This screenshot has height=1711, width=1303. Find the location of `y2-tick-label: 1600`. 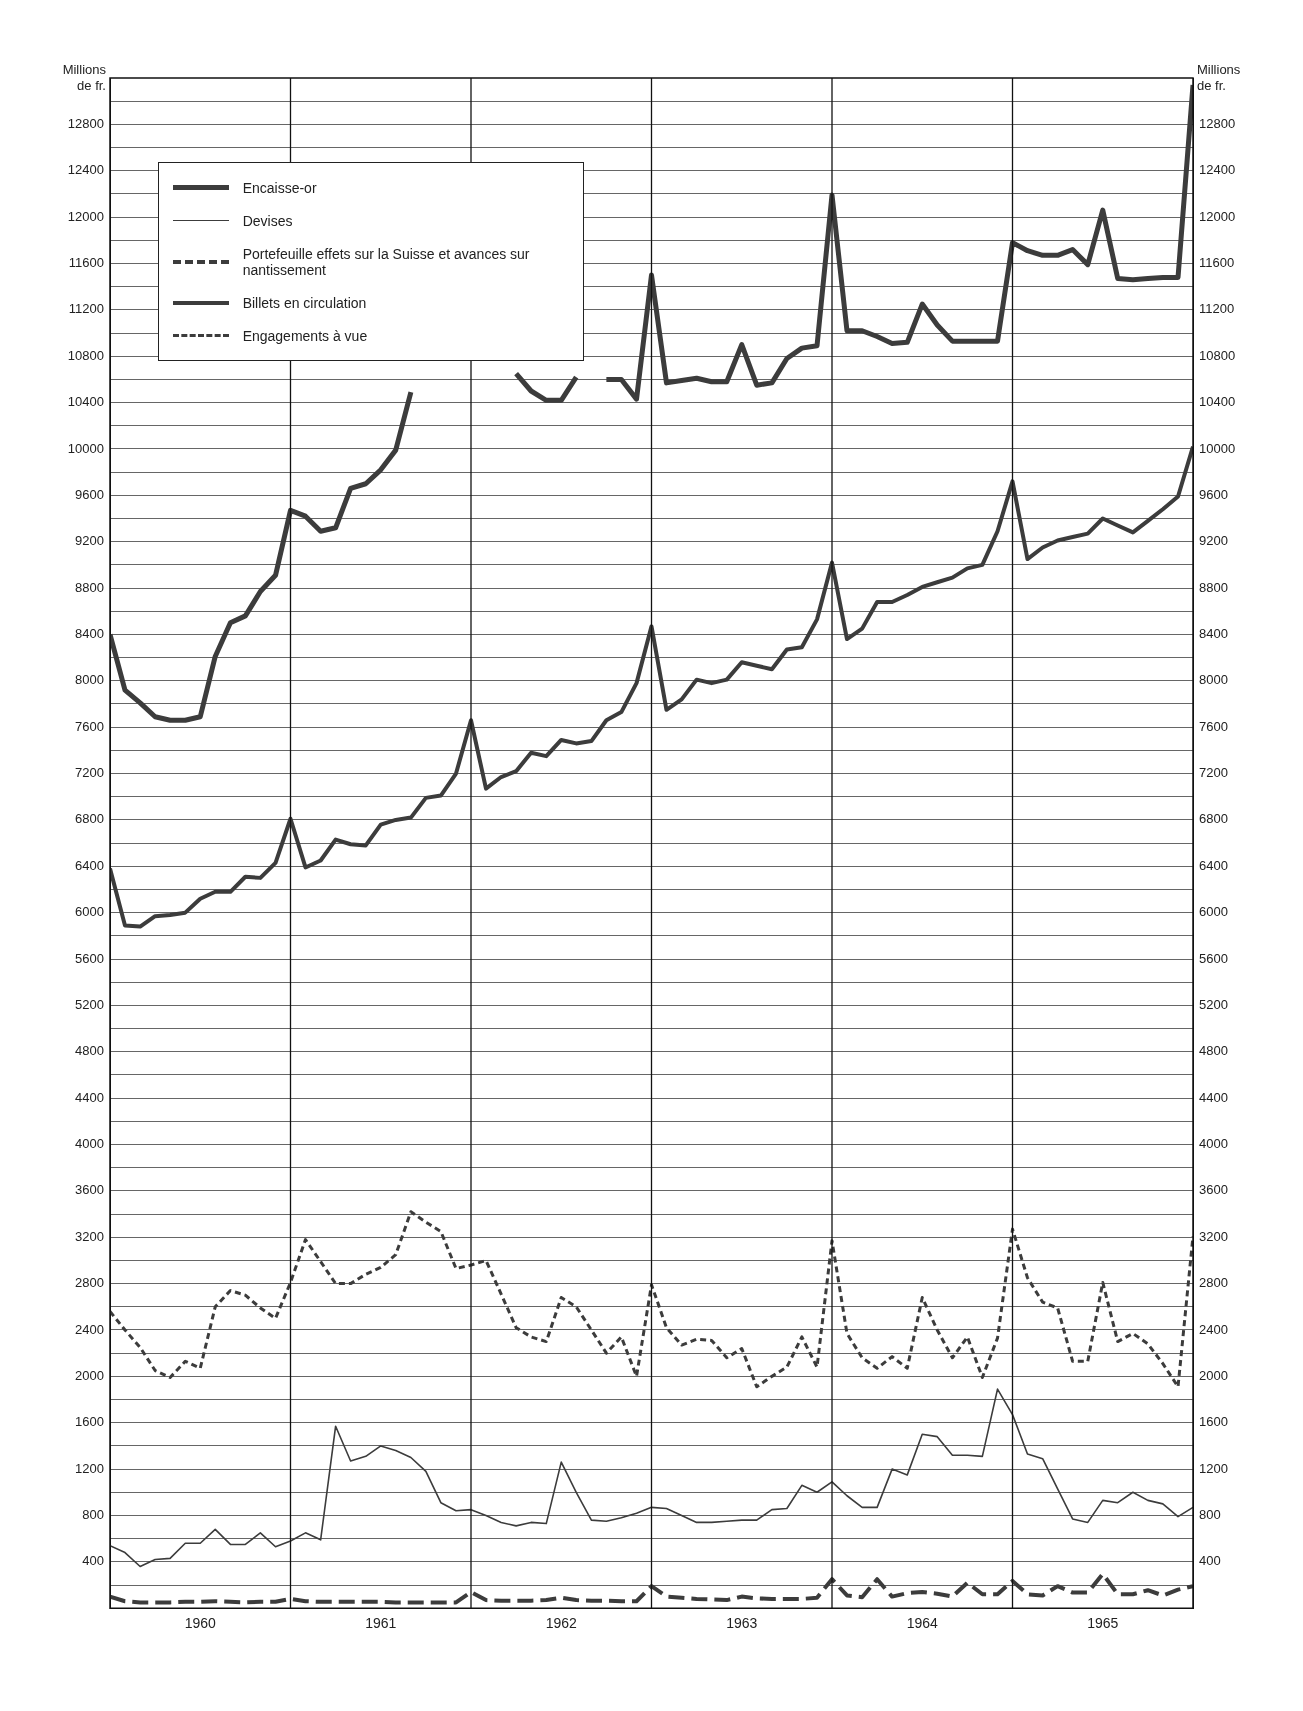

y2-tick-label: 1600 is located at coordinates (1213, 1422).